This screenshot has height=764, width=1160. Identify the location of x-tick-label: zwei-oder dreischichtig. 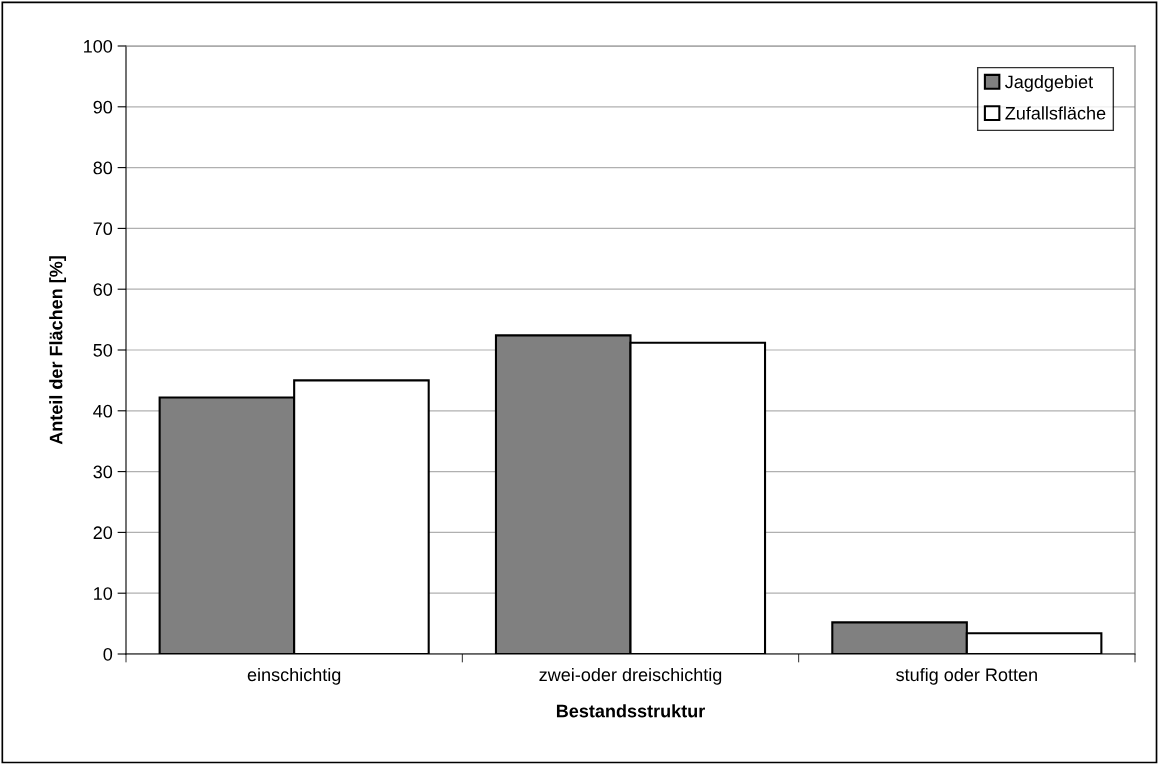
(630, 676).